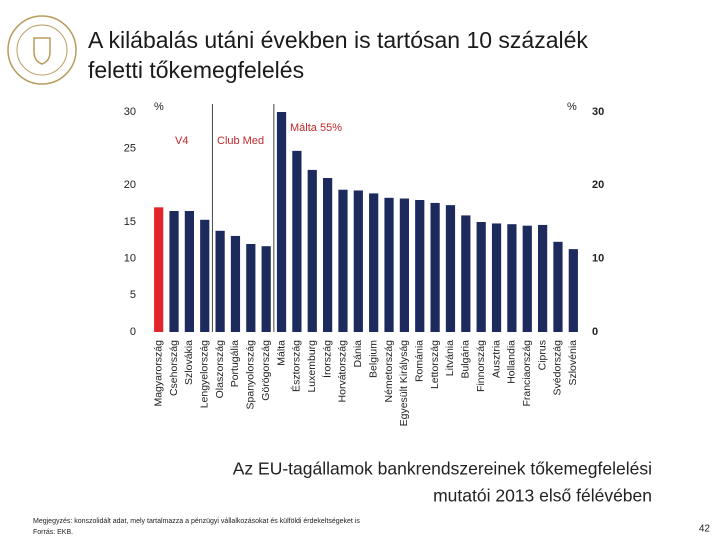 The width and height of the screenshot is (720, 540). Describe the element at coordinates (220, 369) in the screenshot. I see `x-tick-label: Olaszország` at that location.